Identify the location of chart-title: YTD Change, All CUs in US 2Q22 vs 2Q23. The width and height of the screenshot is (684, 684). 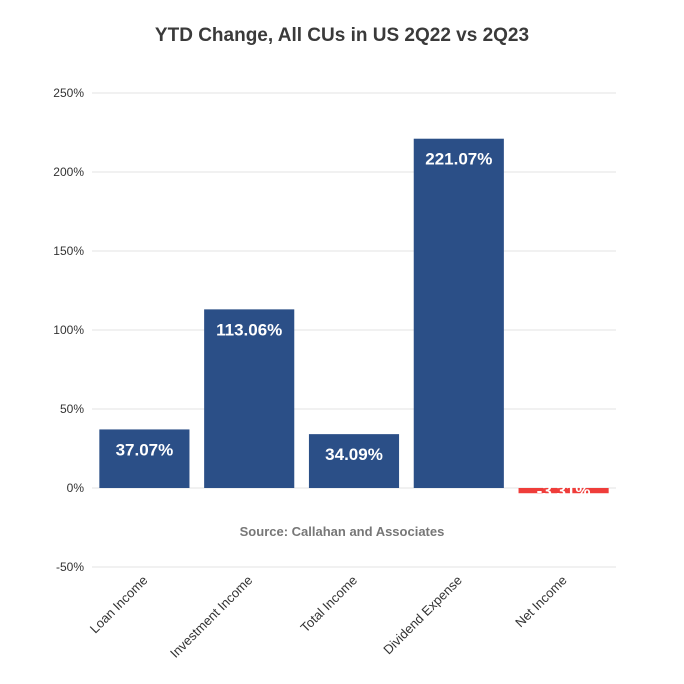
(342, 35).